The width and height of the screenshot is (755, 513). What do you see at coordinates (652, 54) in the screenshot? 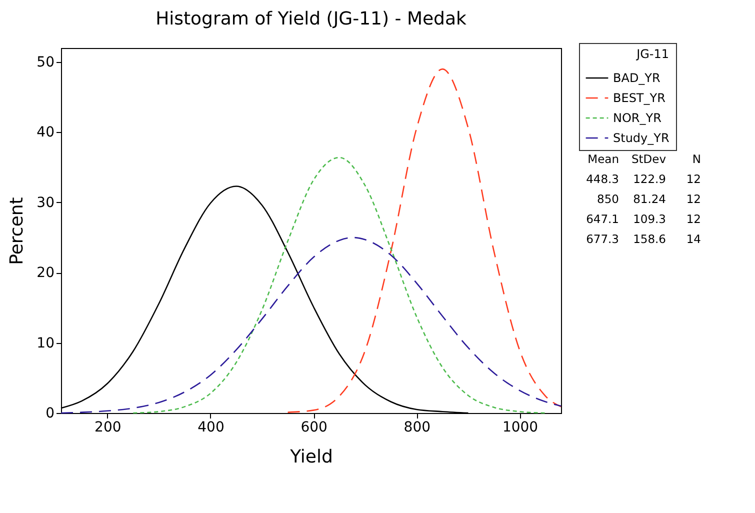
I see `legend-title: JG-11` at bounding box center [652, 54].